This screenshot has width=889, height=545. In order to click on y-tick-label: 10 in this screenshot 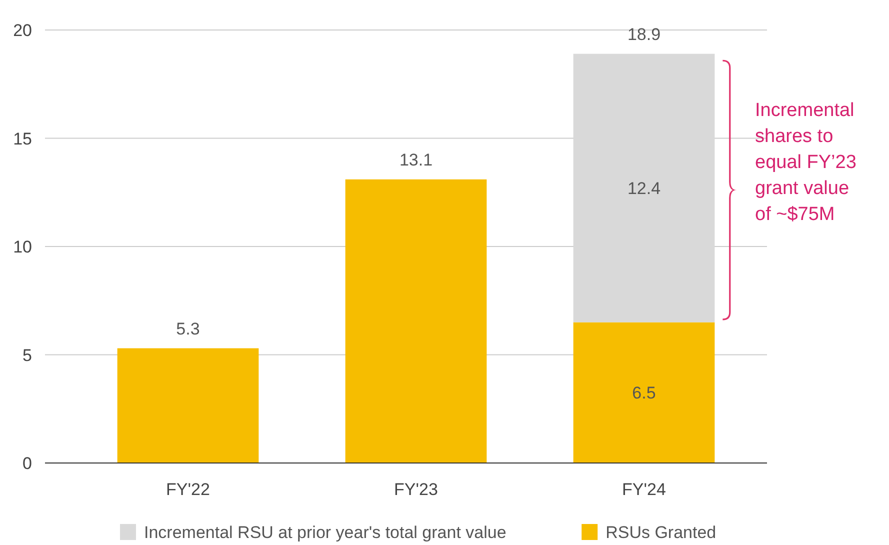, I will do `click(22, 247)`.